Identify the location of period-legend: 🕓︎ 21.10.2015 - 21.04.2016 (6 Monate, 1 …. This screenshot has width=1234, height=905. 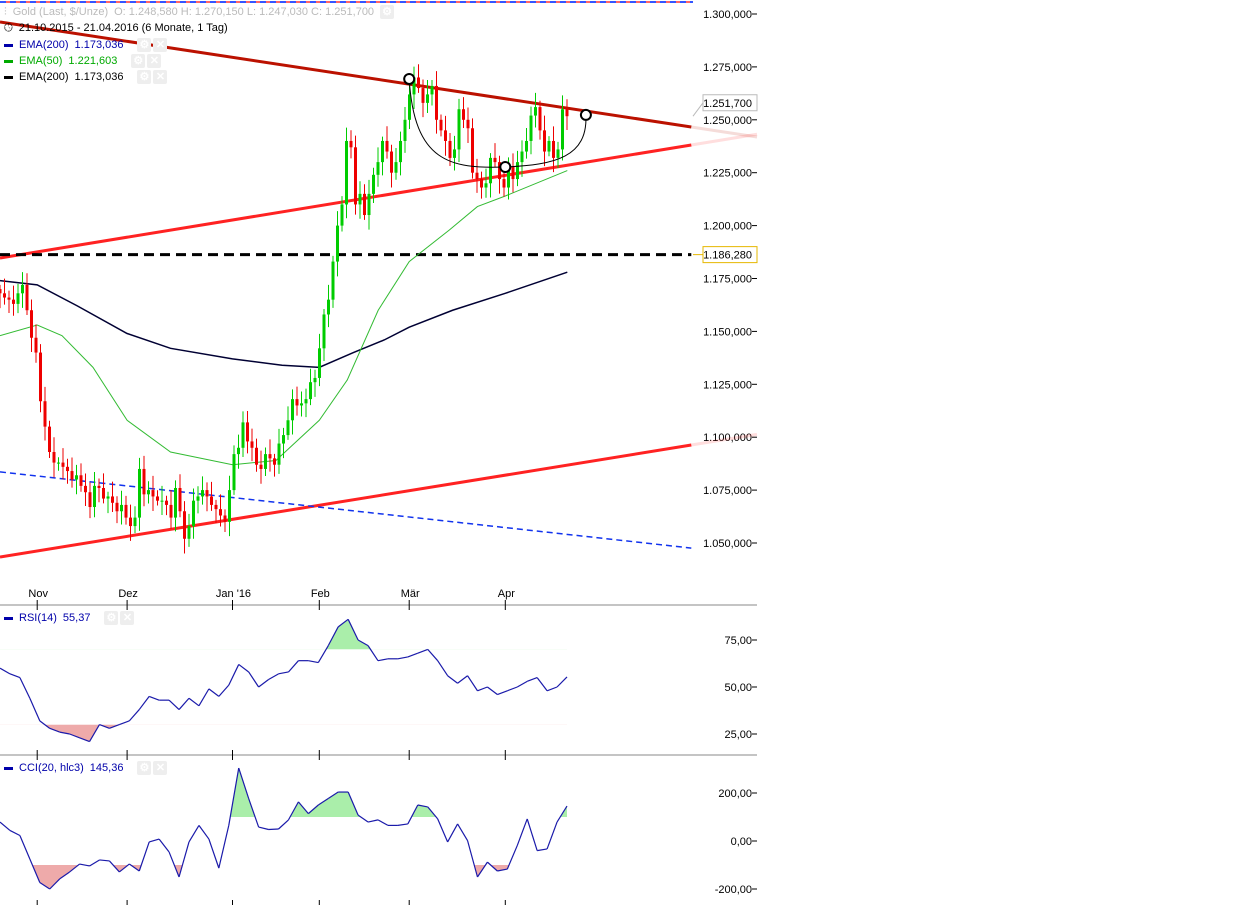
(116, 28).